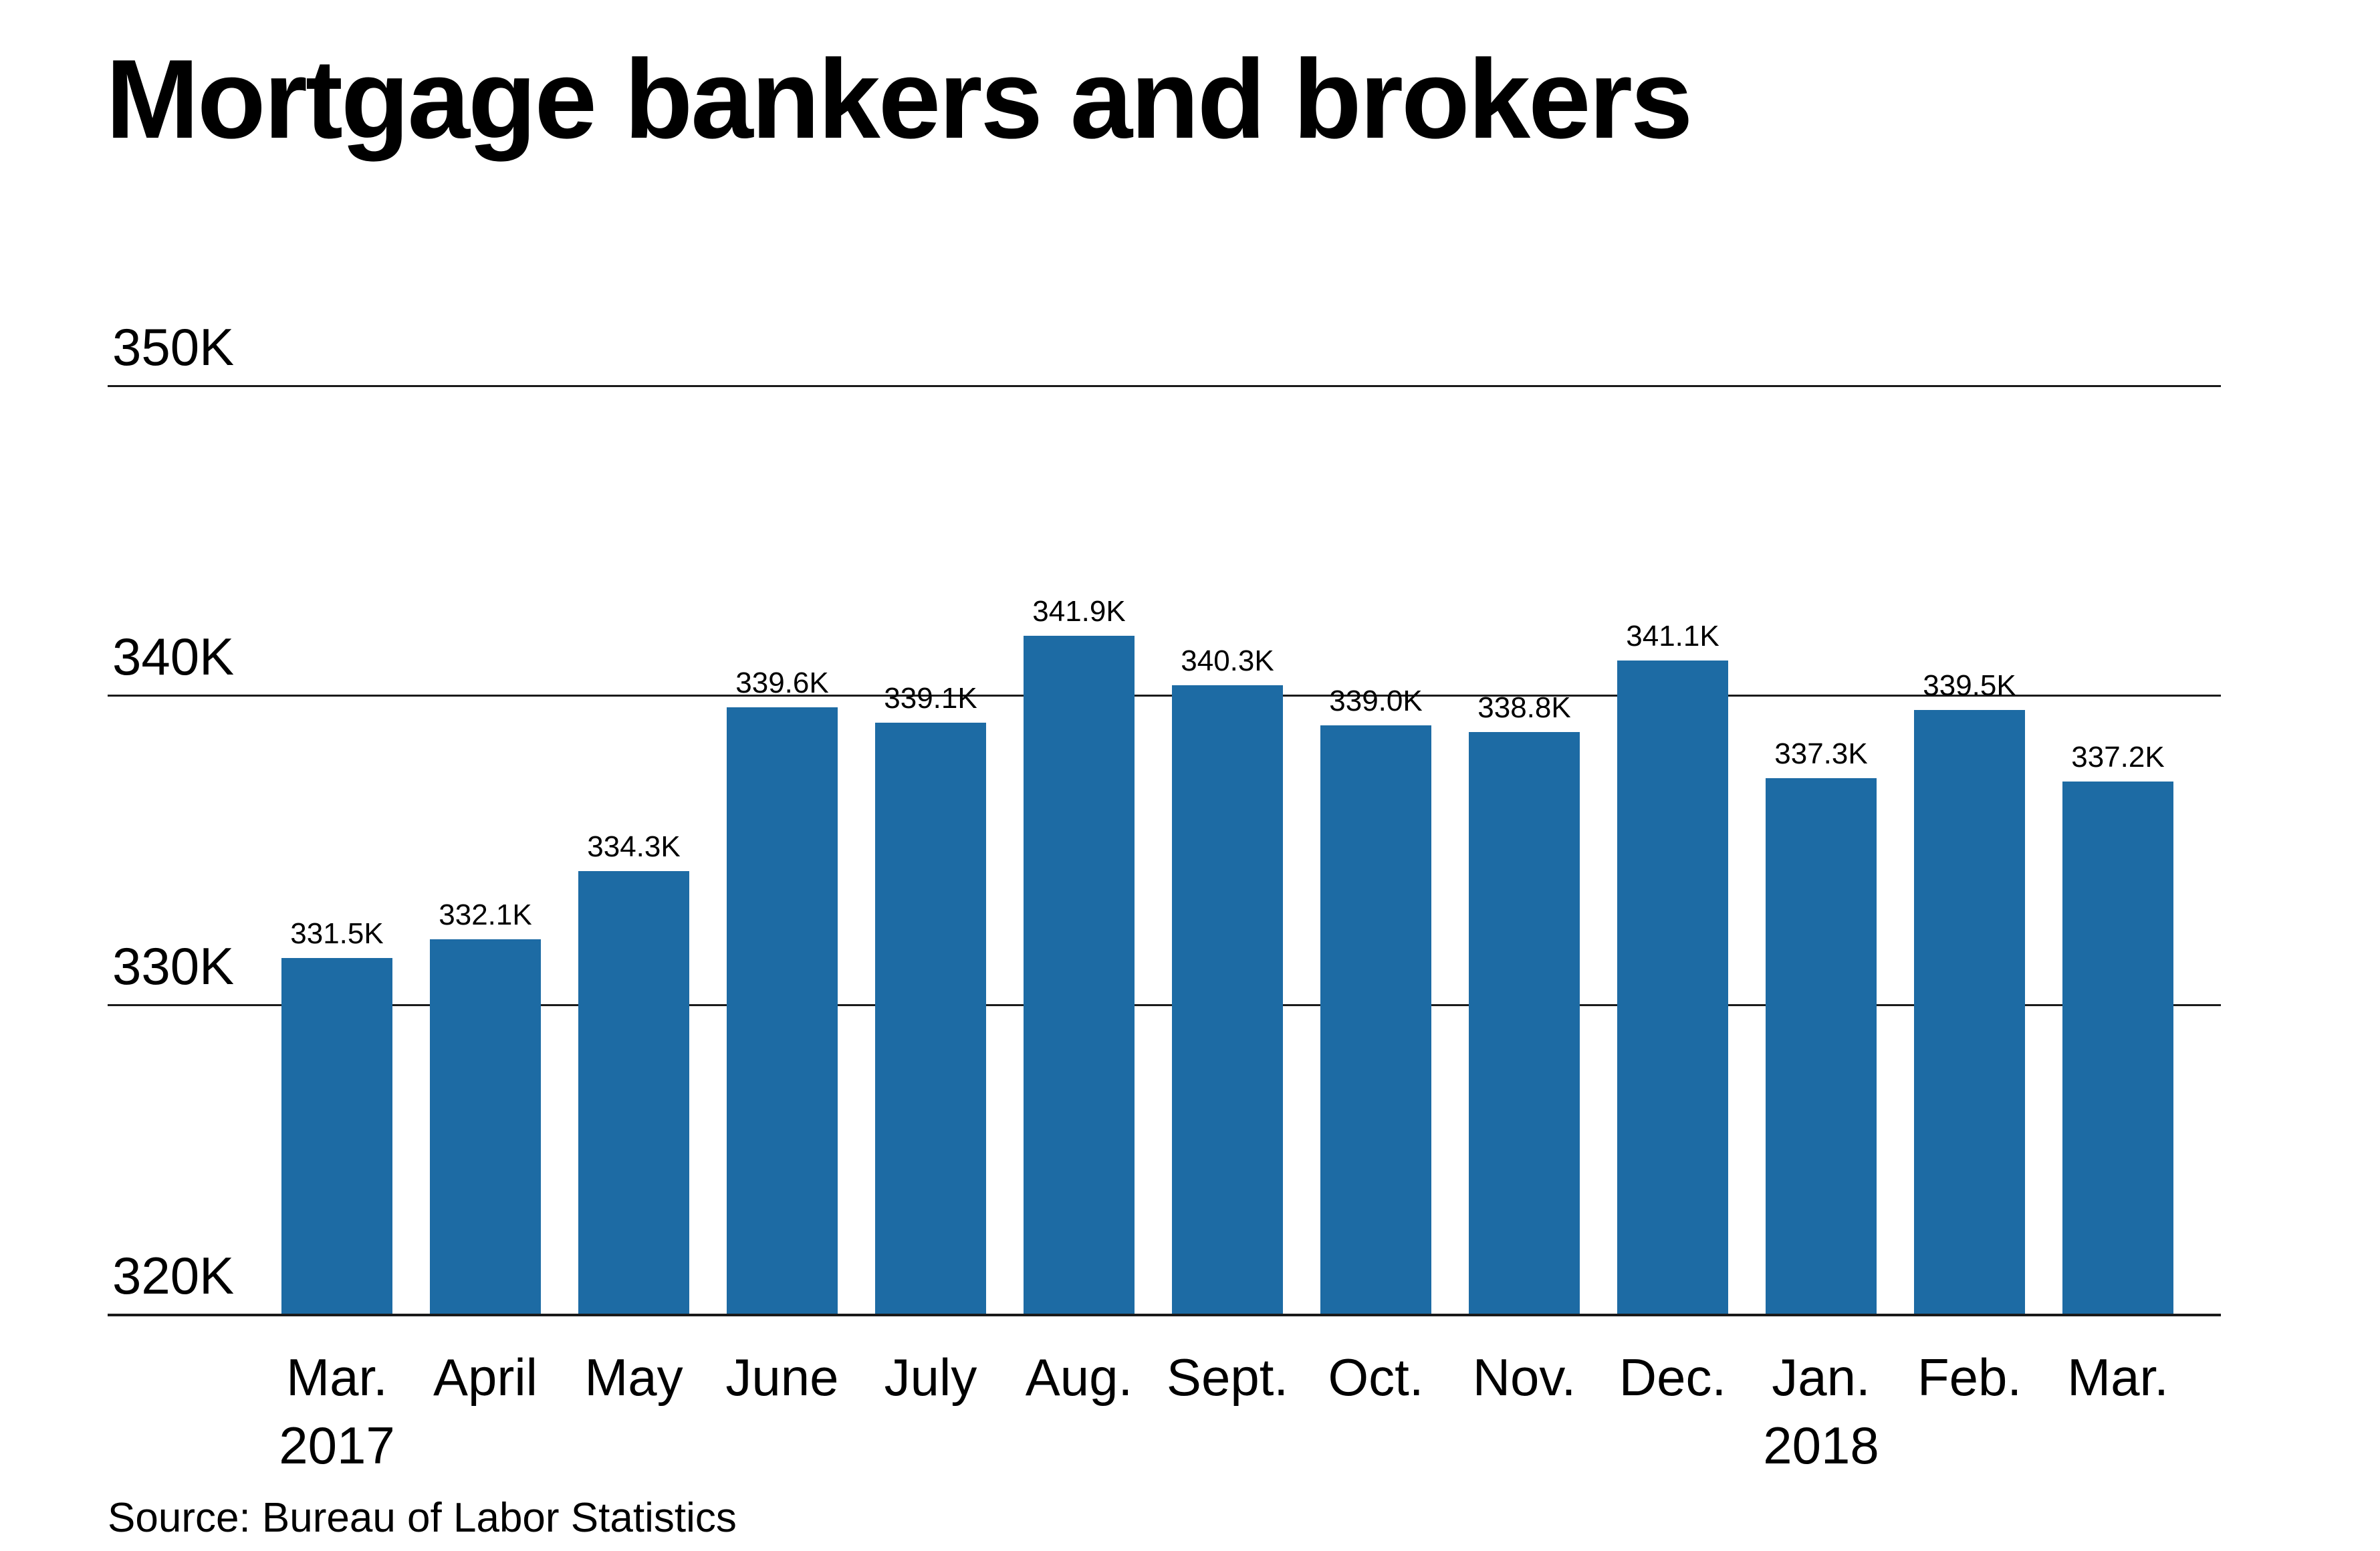  I want to click on x-tick-year-2017: 2017, so click(337, 1446).